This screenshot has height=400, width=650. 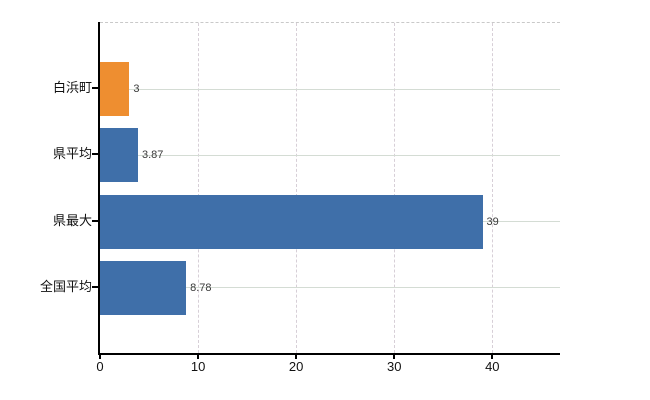 What do you see at coordinates (72, 220) in the screenshot?
I see `y-axis-label: 県最大` at bounding box center [72, 220].